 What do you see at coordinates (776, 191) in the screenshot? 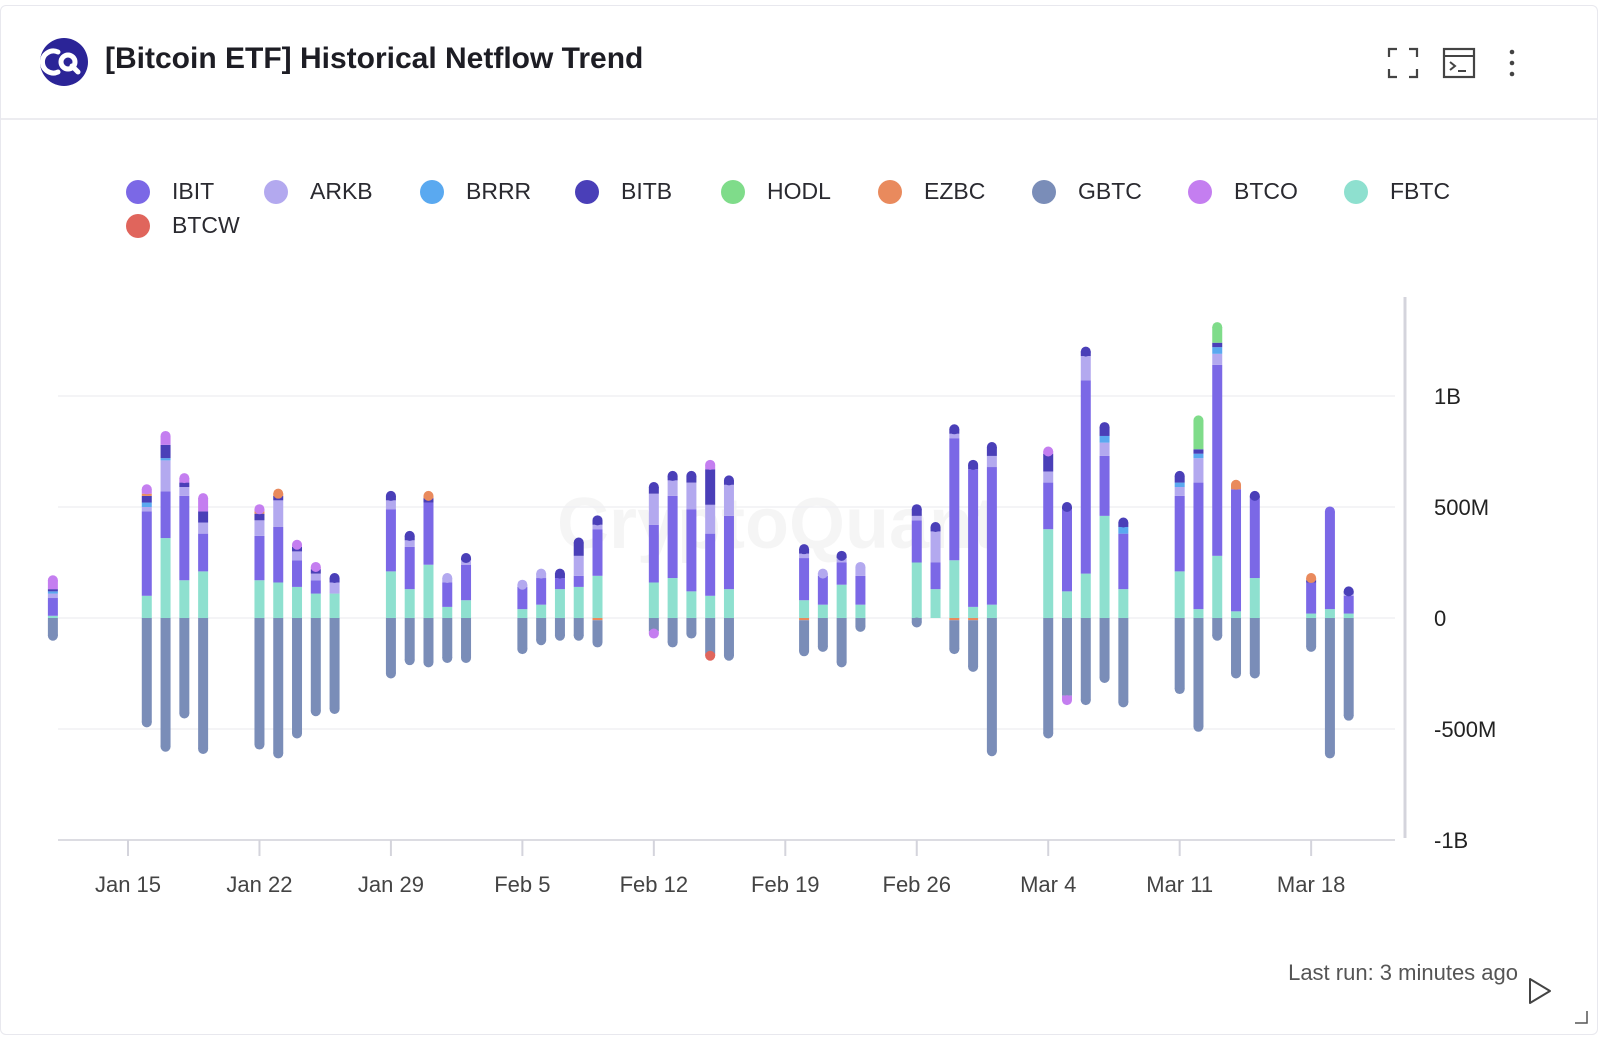
I see `legend-item-hodl: HODL` at bounding box center [776, 191].